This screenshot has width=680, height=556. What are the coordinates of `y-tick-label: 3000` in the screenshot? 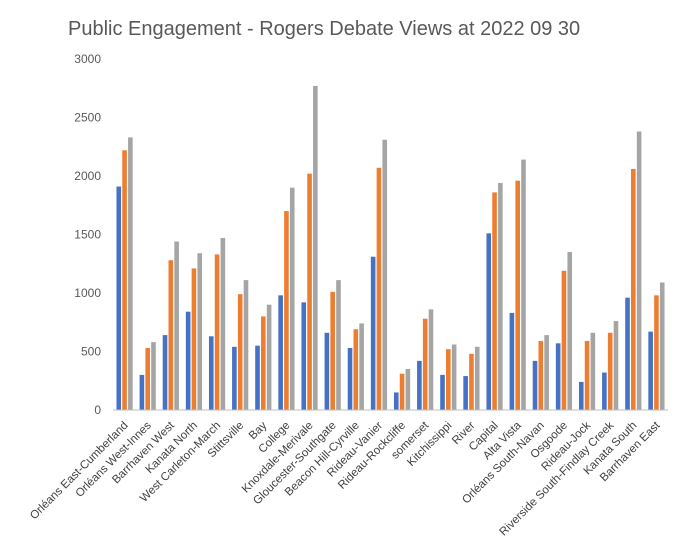 It's located at (87, 59).